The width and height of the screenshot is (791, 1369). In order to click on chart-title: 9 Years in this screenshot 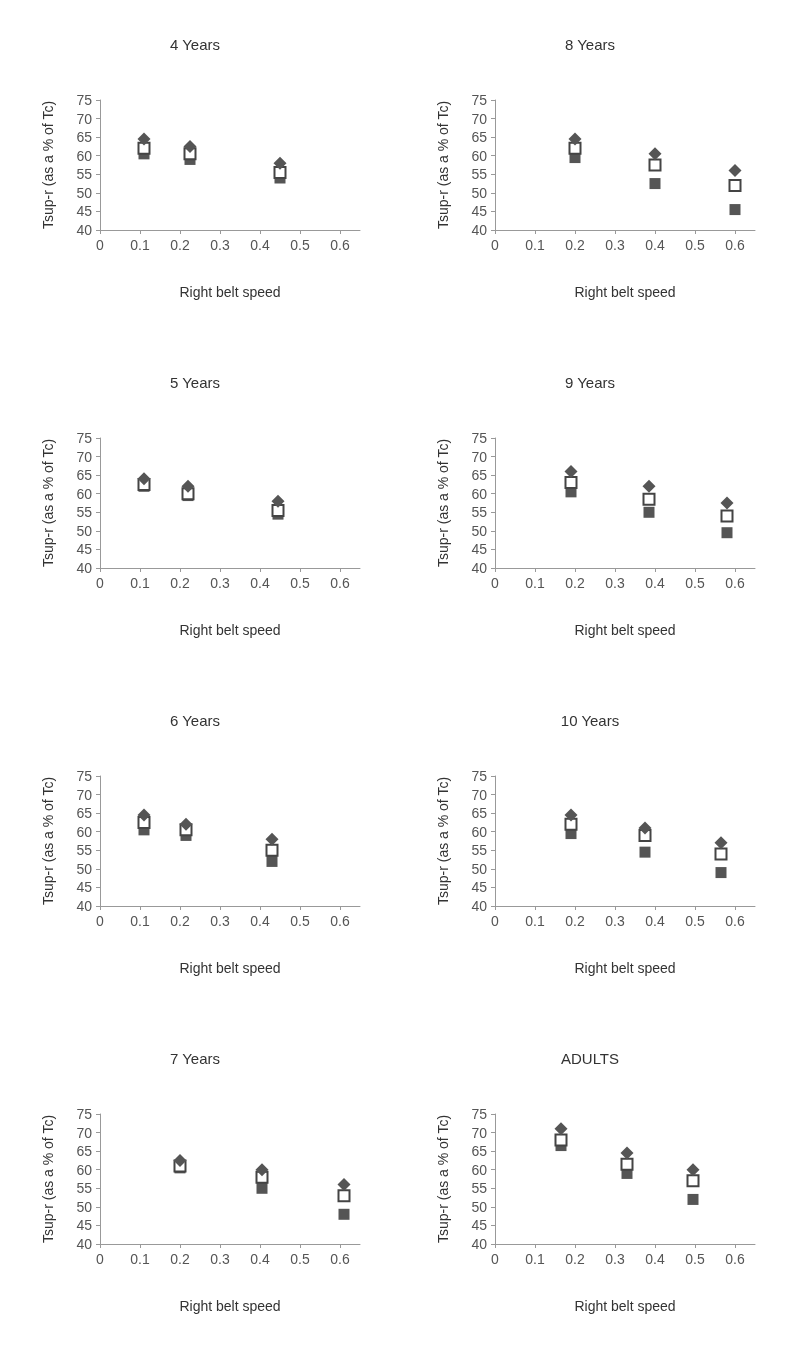, I will do `click(590, 382)`.